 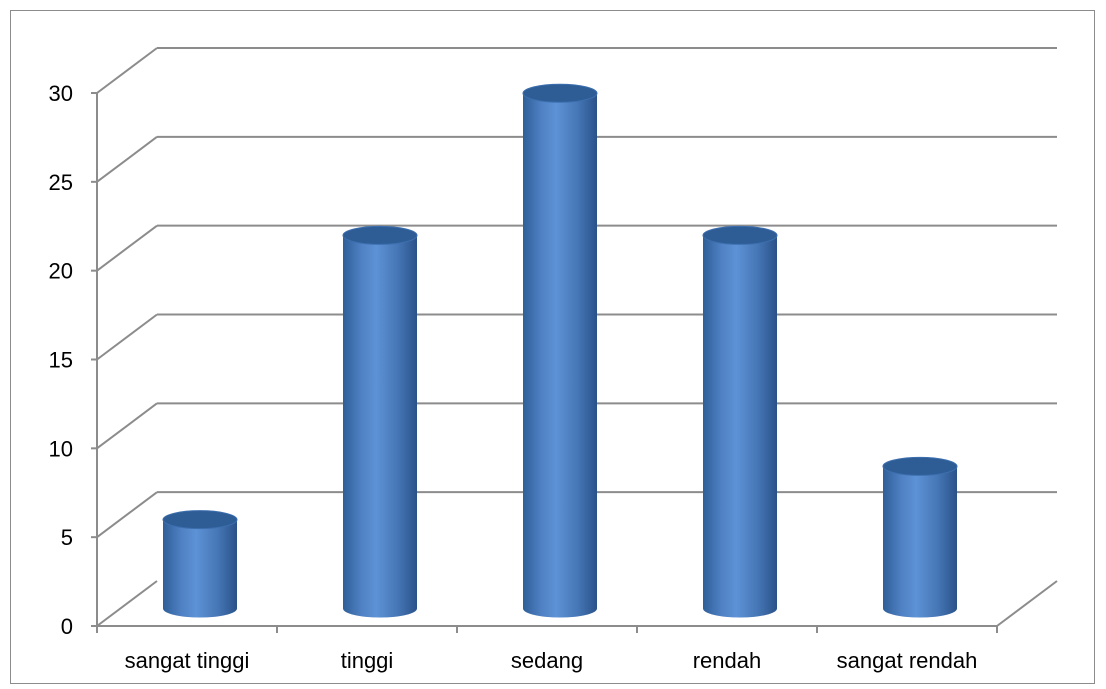 I want to click on y-tick-label-5: 5, so click(x=67, y=537).